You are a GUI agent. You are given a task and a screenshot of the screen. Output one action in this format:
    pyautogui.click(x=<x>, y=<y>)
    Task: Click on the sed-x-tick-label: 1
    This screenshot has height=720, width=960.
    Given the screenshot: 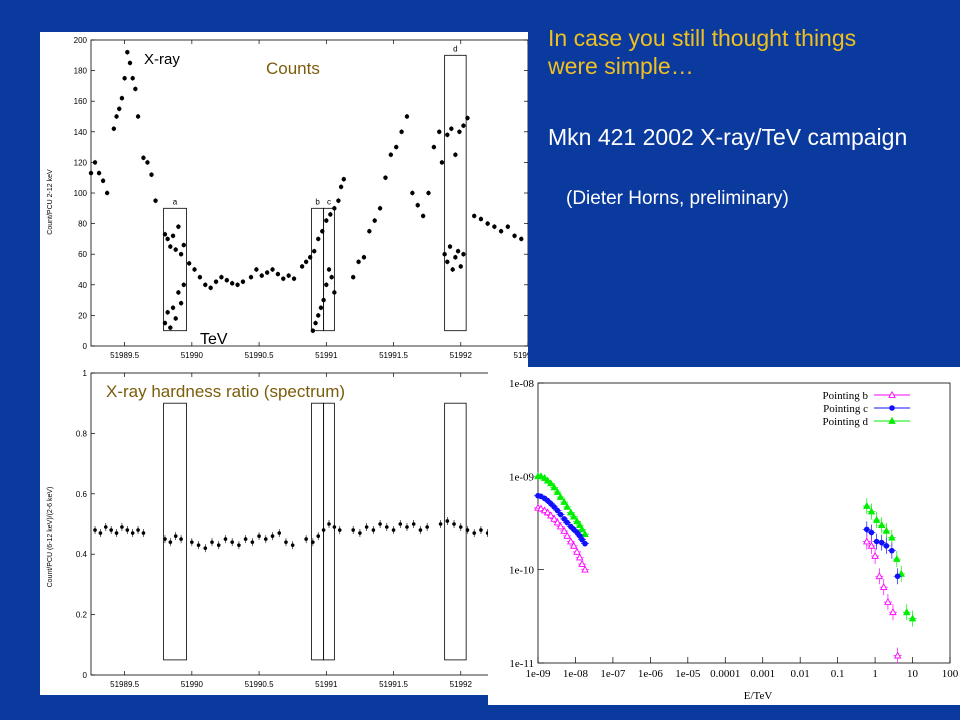 What is the action you would take?
    pyautogui.click(x=875, y=674)
    